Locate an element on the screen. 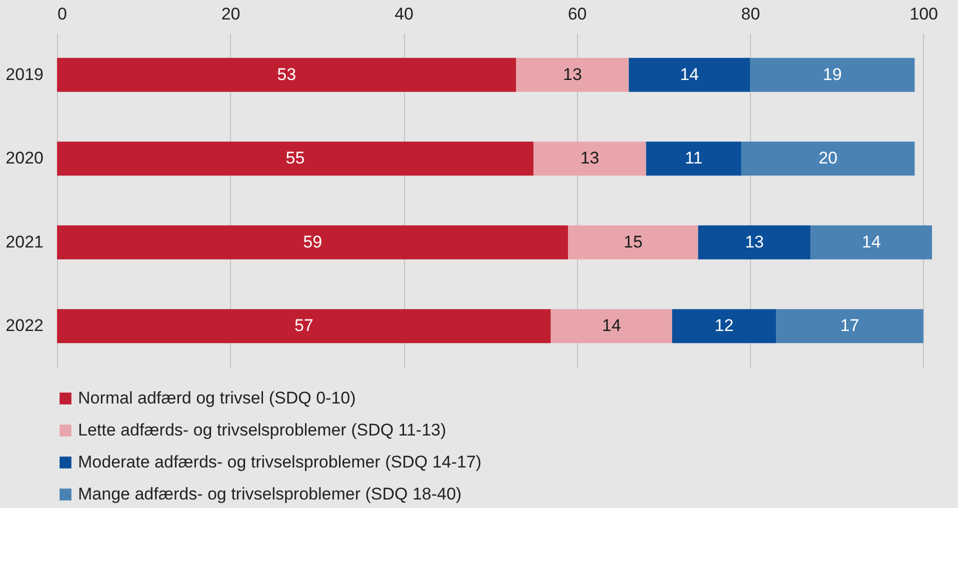  data-label: 53 is located at coordinates (286, 74).